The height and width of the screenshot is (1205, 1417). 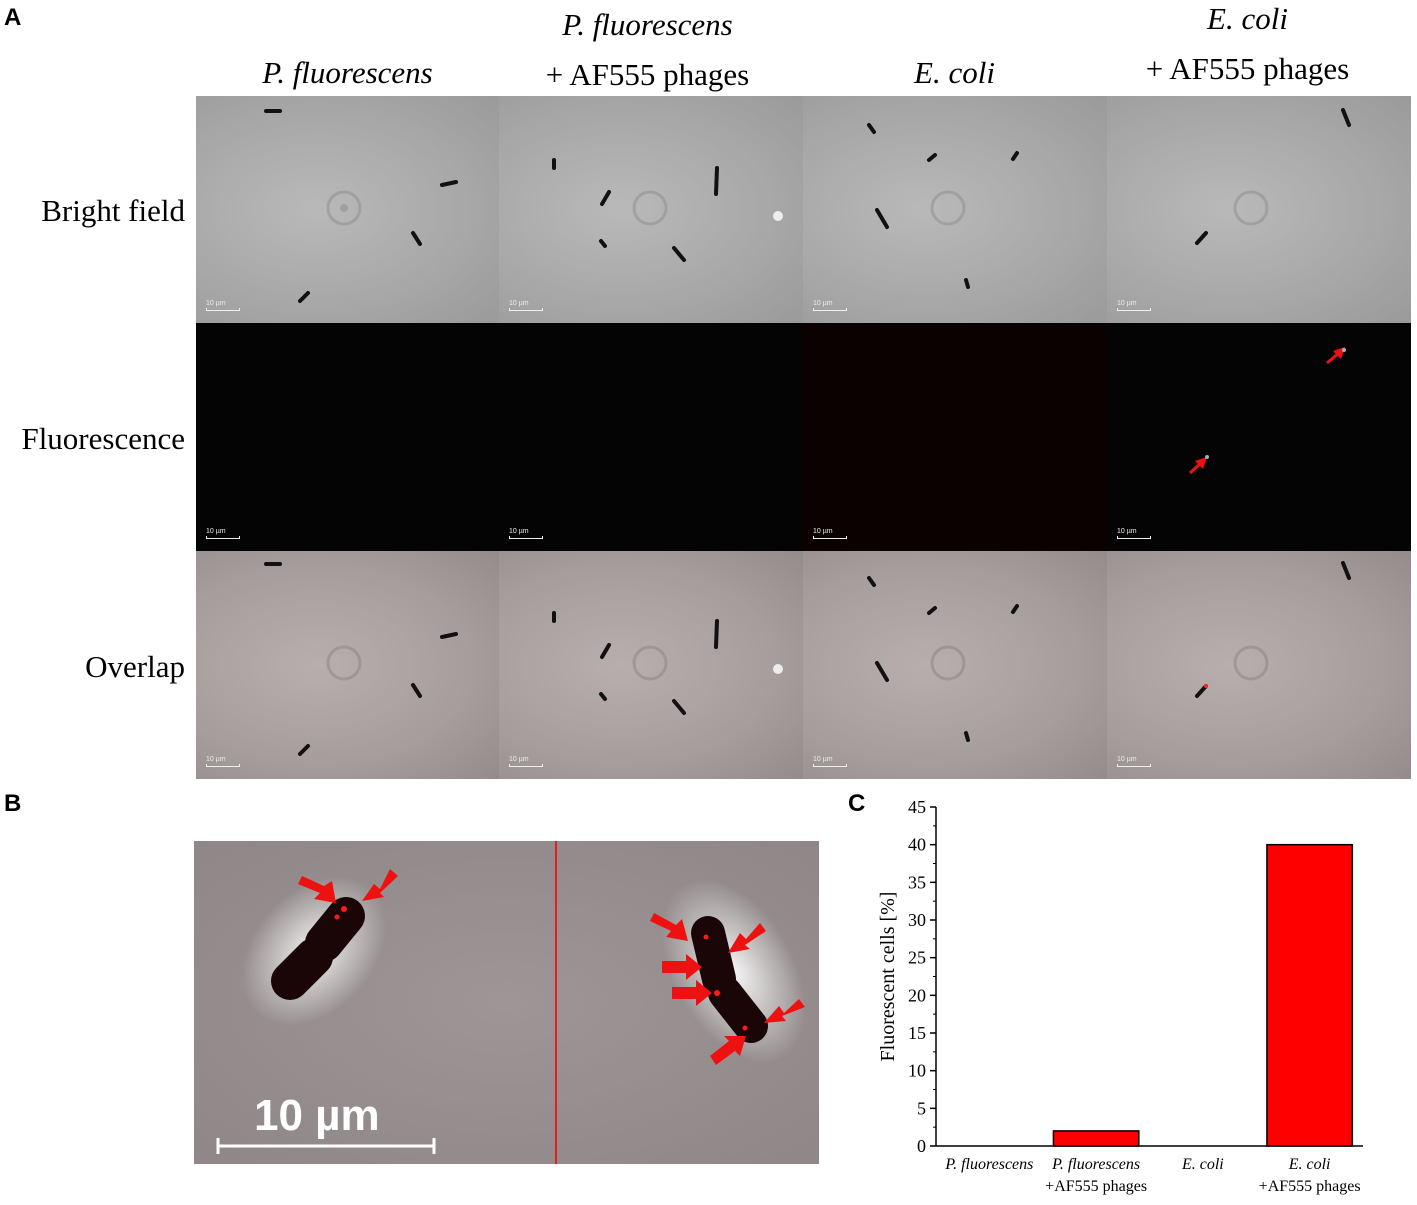 I want to click on scale-bar-label-large: 10 µm, so click(x=317, y=1115).